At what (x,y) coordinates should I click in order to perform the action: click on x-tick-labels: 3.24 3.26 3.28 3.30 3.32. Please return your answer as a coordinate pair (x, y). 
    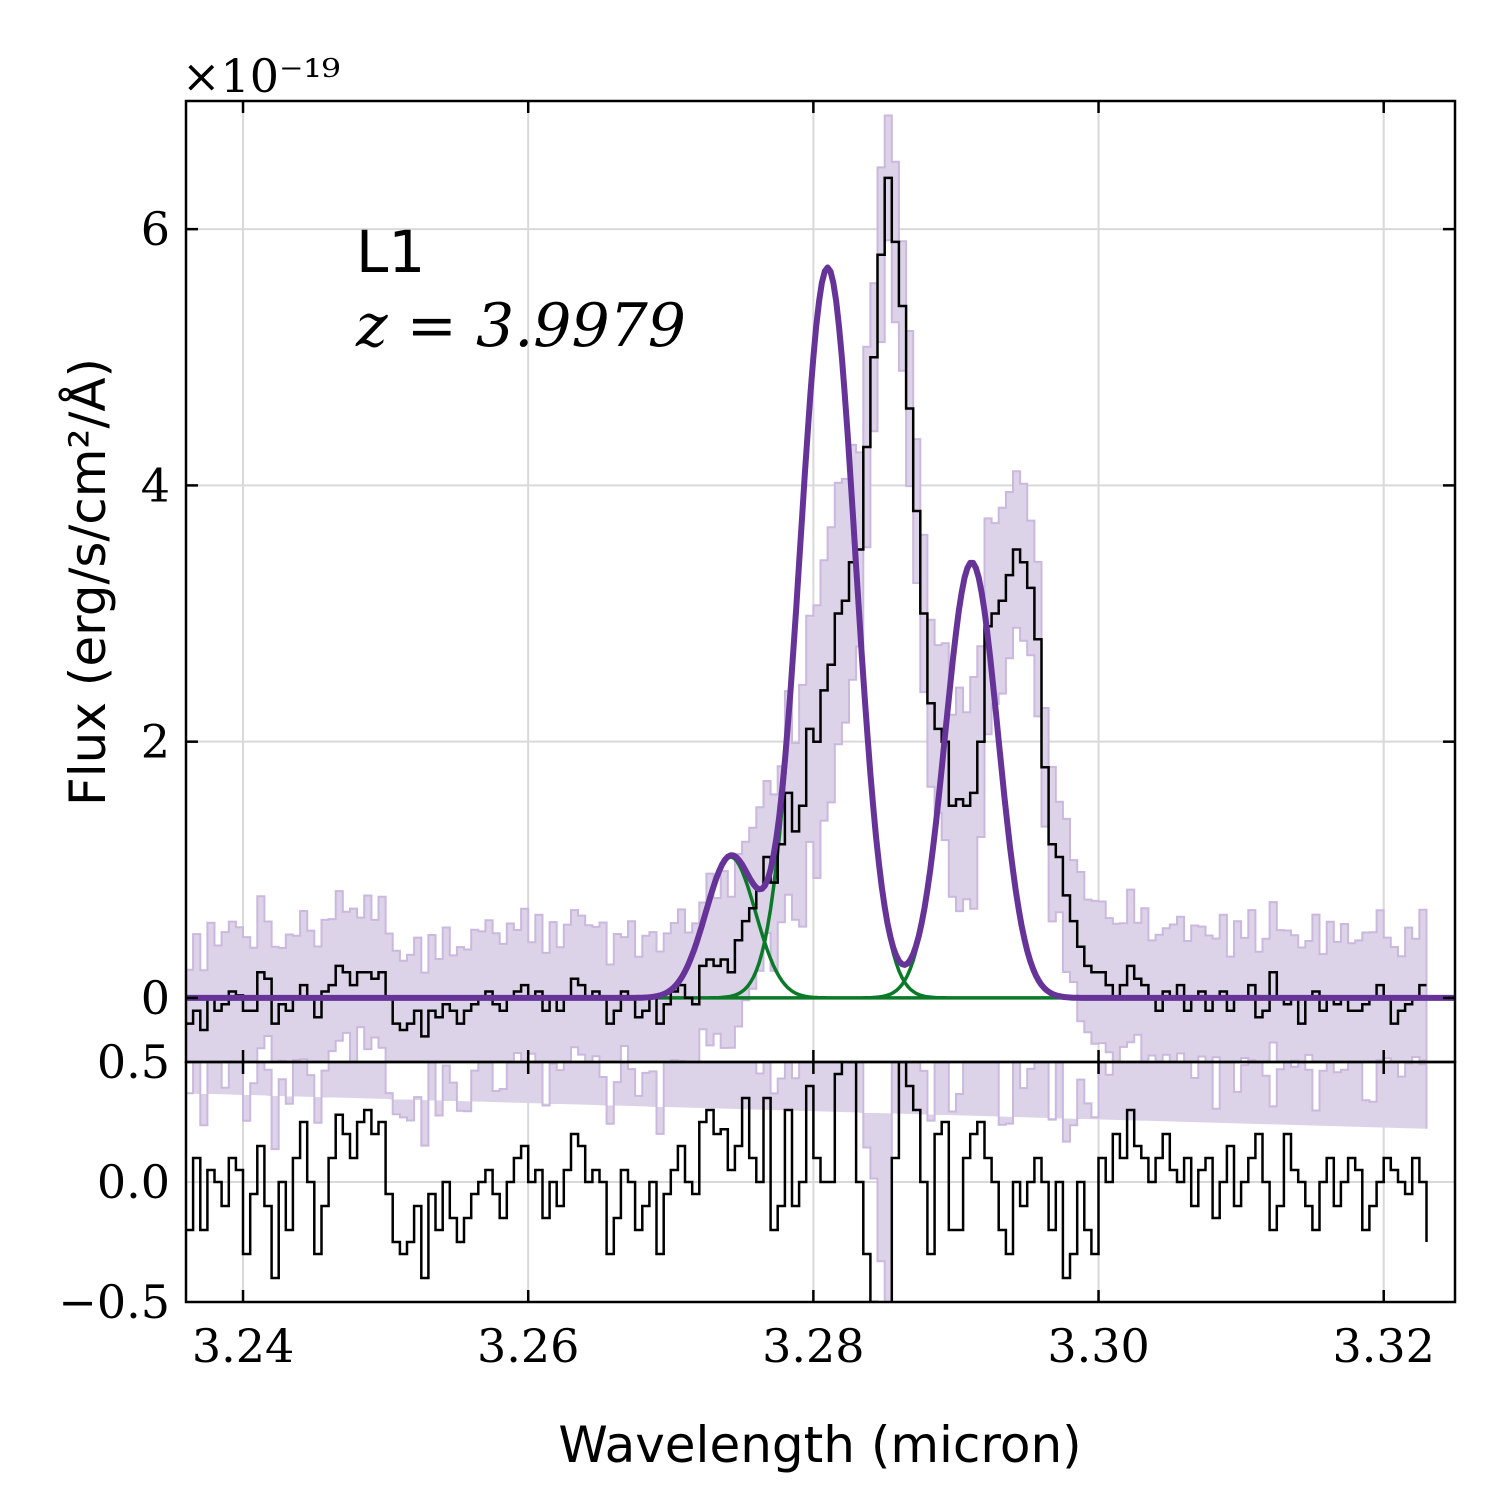
    Looking at the image, I should click on (813, 1346).